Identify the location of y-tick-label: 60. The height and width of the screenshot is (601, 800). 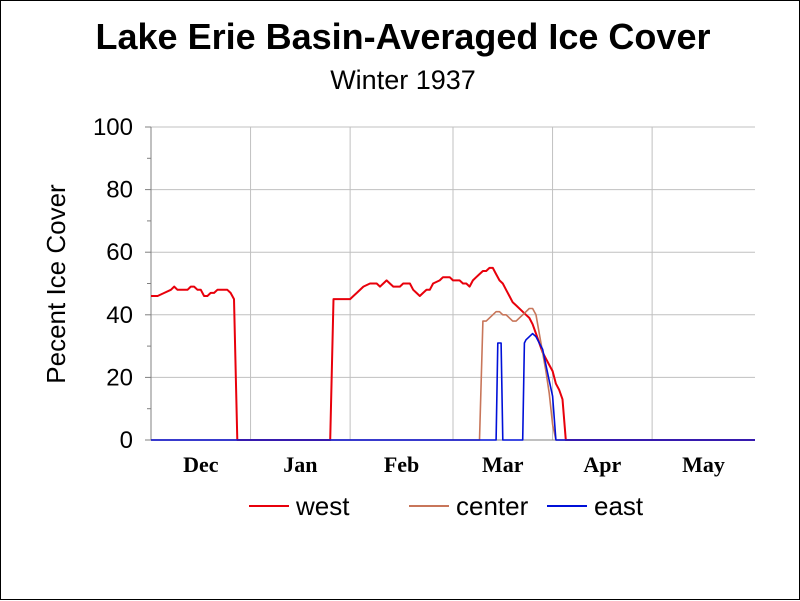
(119, 252).